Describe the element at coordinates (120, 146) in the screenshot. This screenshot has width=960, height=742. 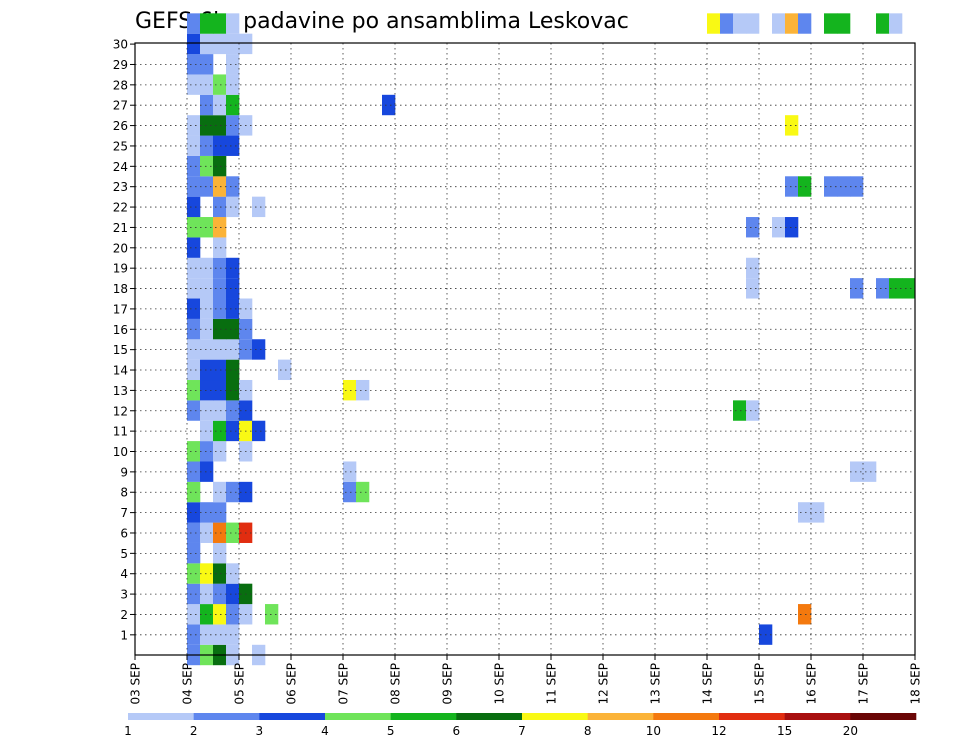
I see `y-tick-label: 25` at that location.